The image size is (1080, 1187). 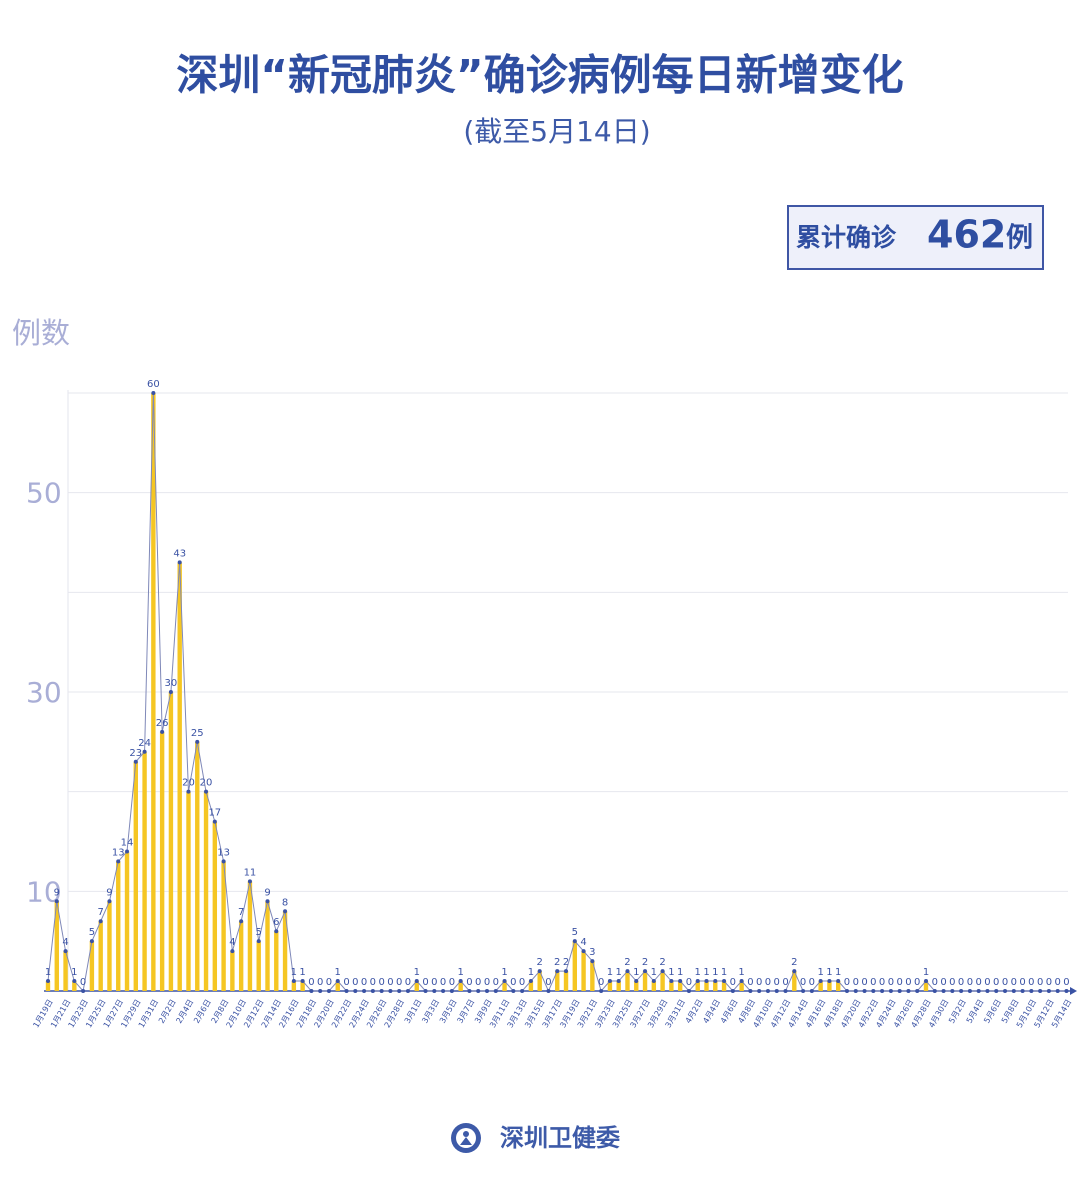 What do you see at coordinates (153, 384) in the screenshot?
I see `data-label: 60` at bounding box center [153, 384].